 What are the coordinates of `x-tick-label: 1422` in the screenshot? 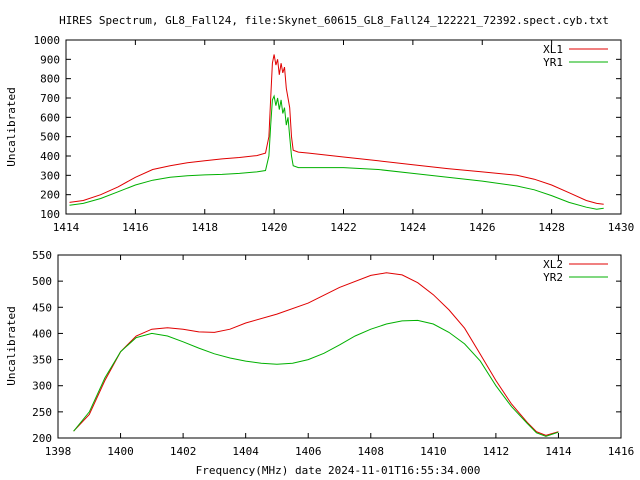 It's located at (343, 227).